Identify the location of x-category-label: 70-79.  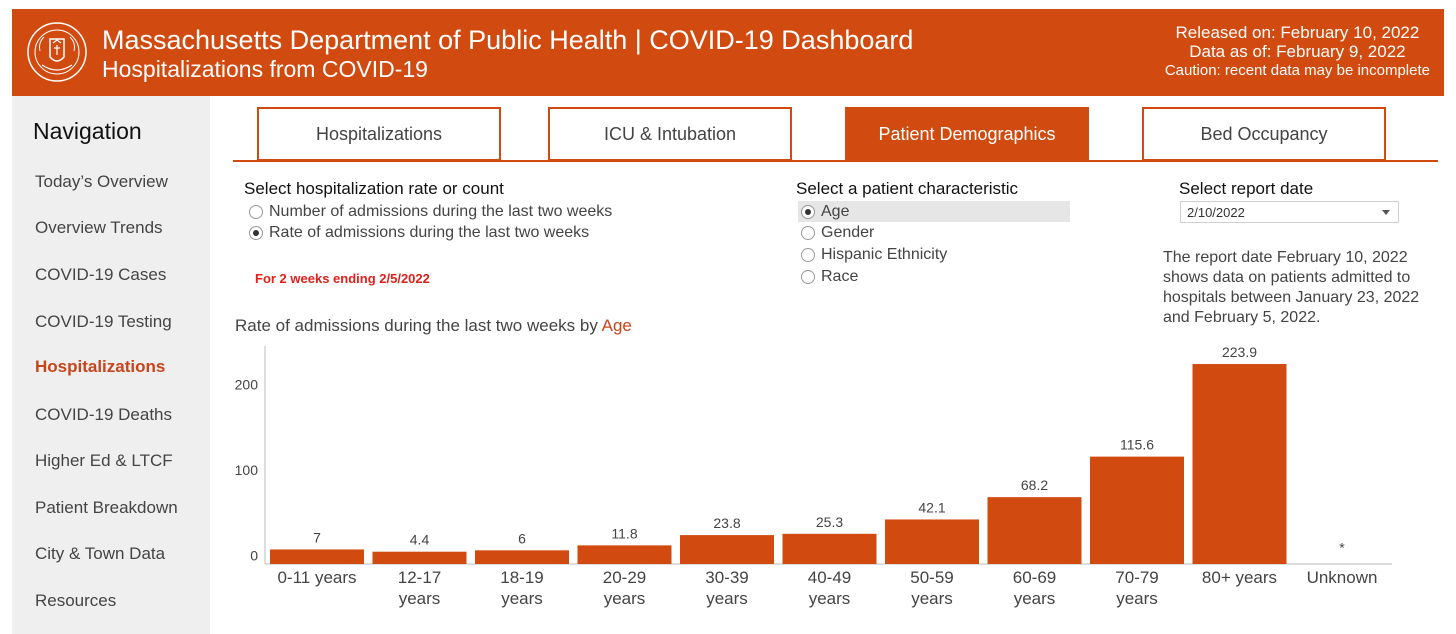
(1136, 577).